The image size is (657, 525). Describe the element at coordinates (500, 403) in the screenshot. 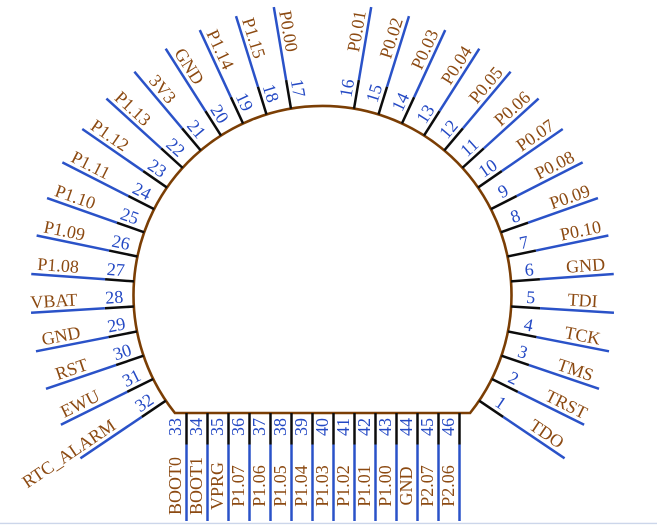

I see `pin-number: 1` at that location.